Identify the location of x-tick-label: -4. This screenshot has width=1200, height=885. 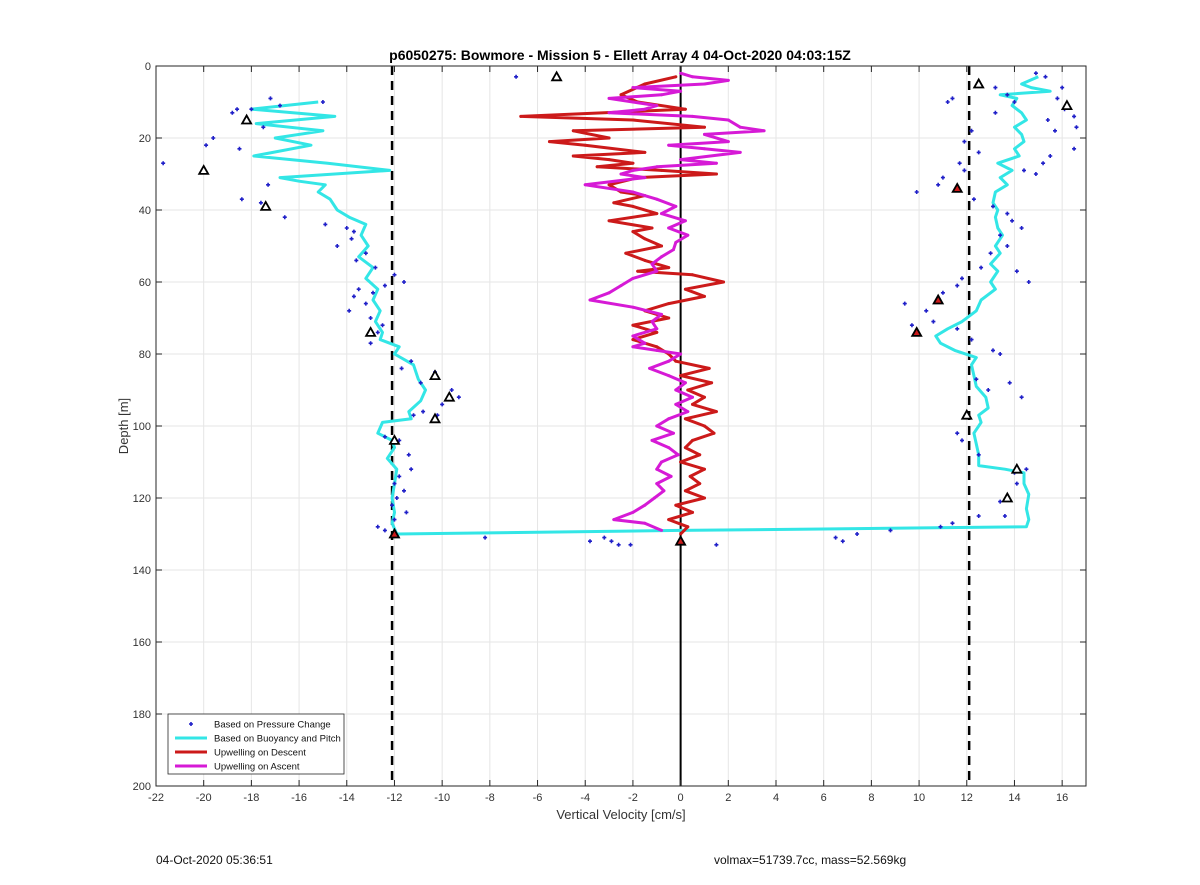
(585, 798).